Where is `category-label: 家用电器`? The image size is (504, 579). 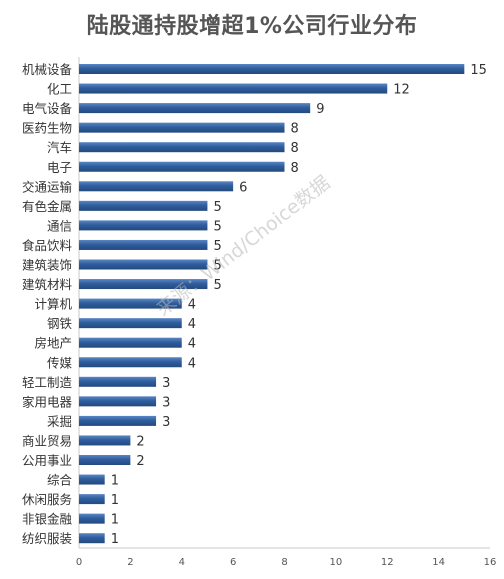 category-label: 家用电器 is located at coordinates (47, 401).